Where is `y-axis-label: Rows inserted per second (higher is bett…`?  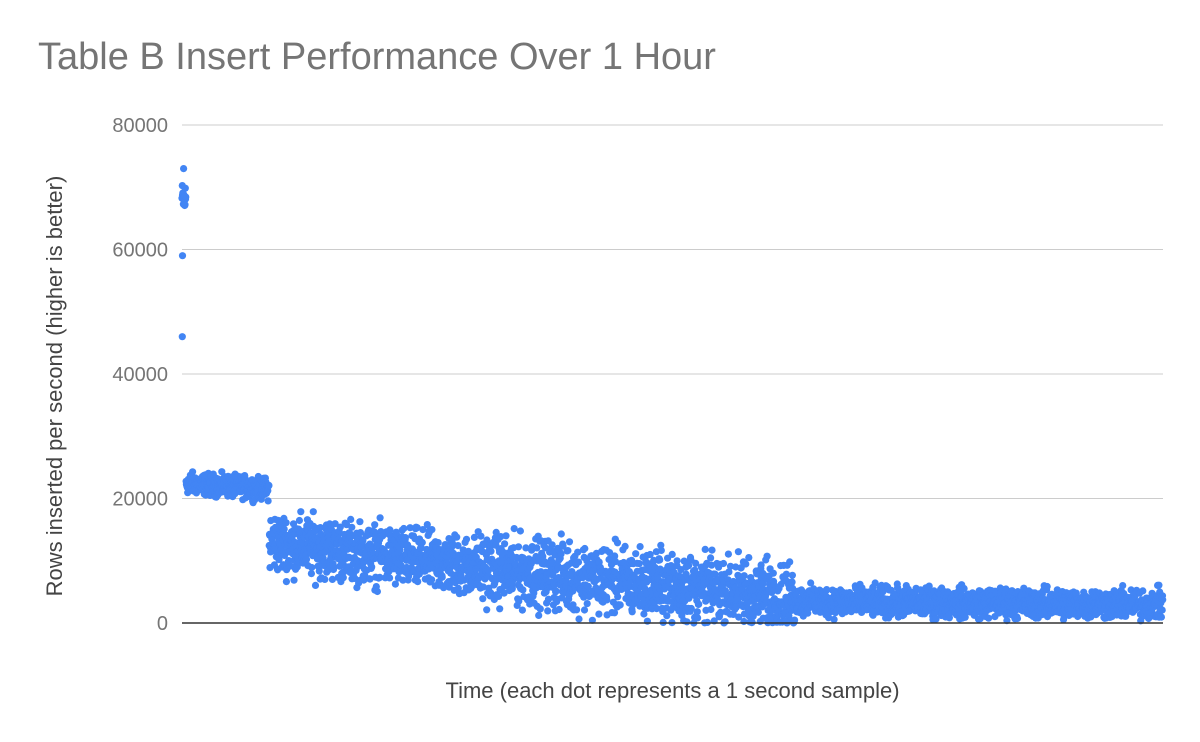
y-axis-label: Rows inserted per second (higher is bett… is located at coordinates (54, 386).